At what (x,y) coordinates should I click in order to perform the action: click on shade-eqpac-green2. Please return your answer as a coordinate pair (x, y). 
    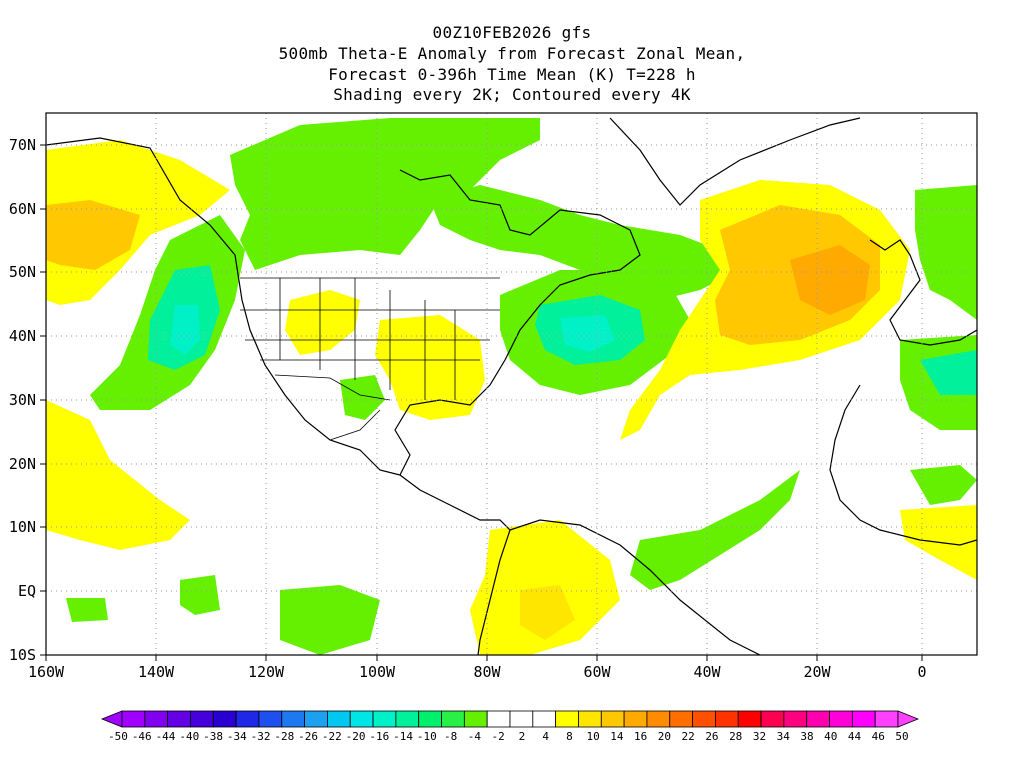
    Looking at the image, I should click on (200, 595).